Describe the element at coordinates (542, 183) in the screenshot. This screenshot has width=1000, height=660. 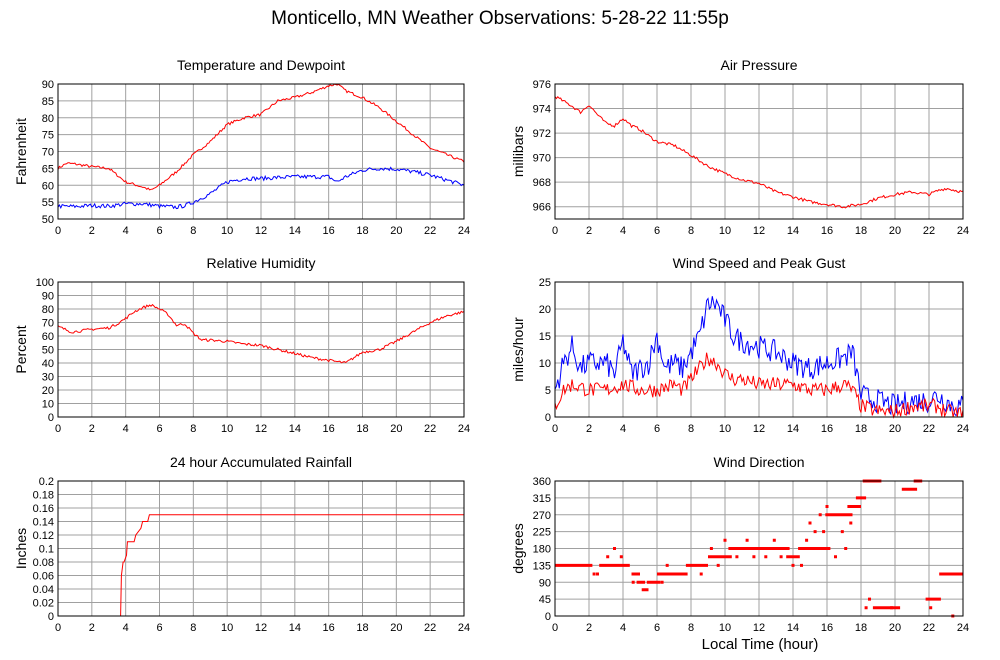
I see `air-pressure-ytick-label: 968` at that location.